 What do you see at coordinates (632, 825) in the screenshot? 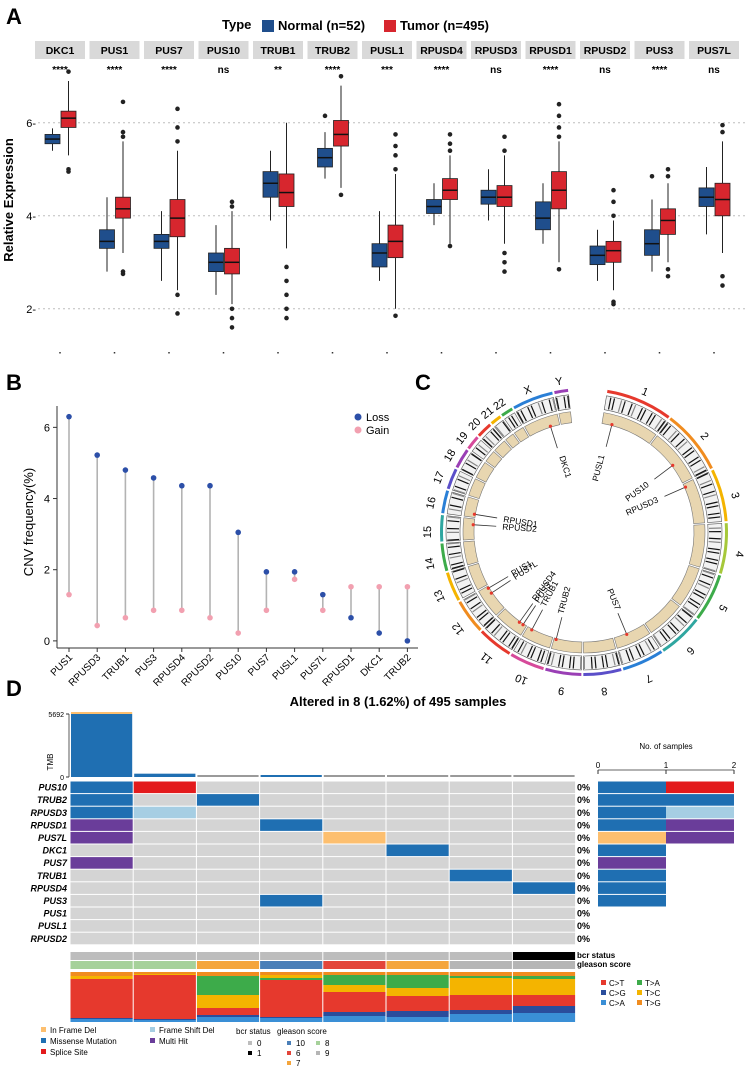
I see `side-count-bar` at bounding box center [632, 825].